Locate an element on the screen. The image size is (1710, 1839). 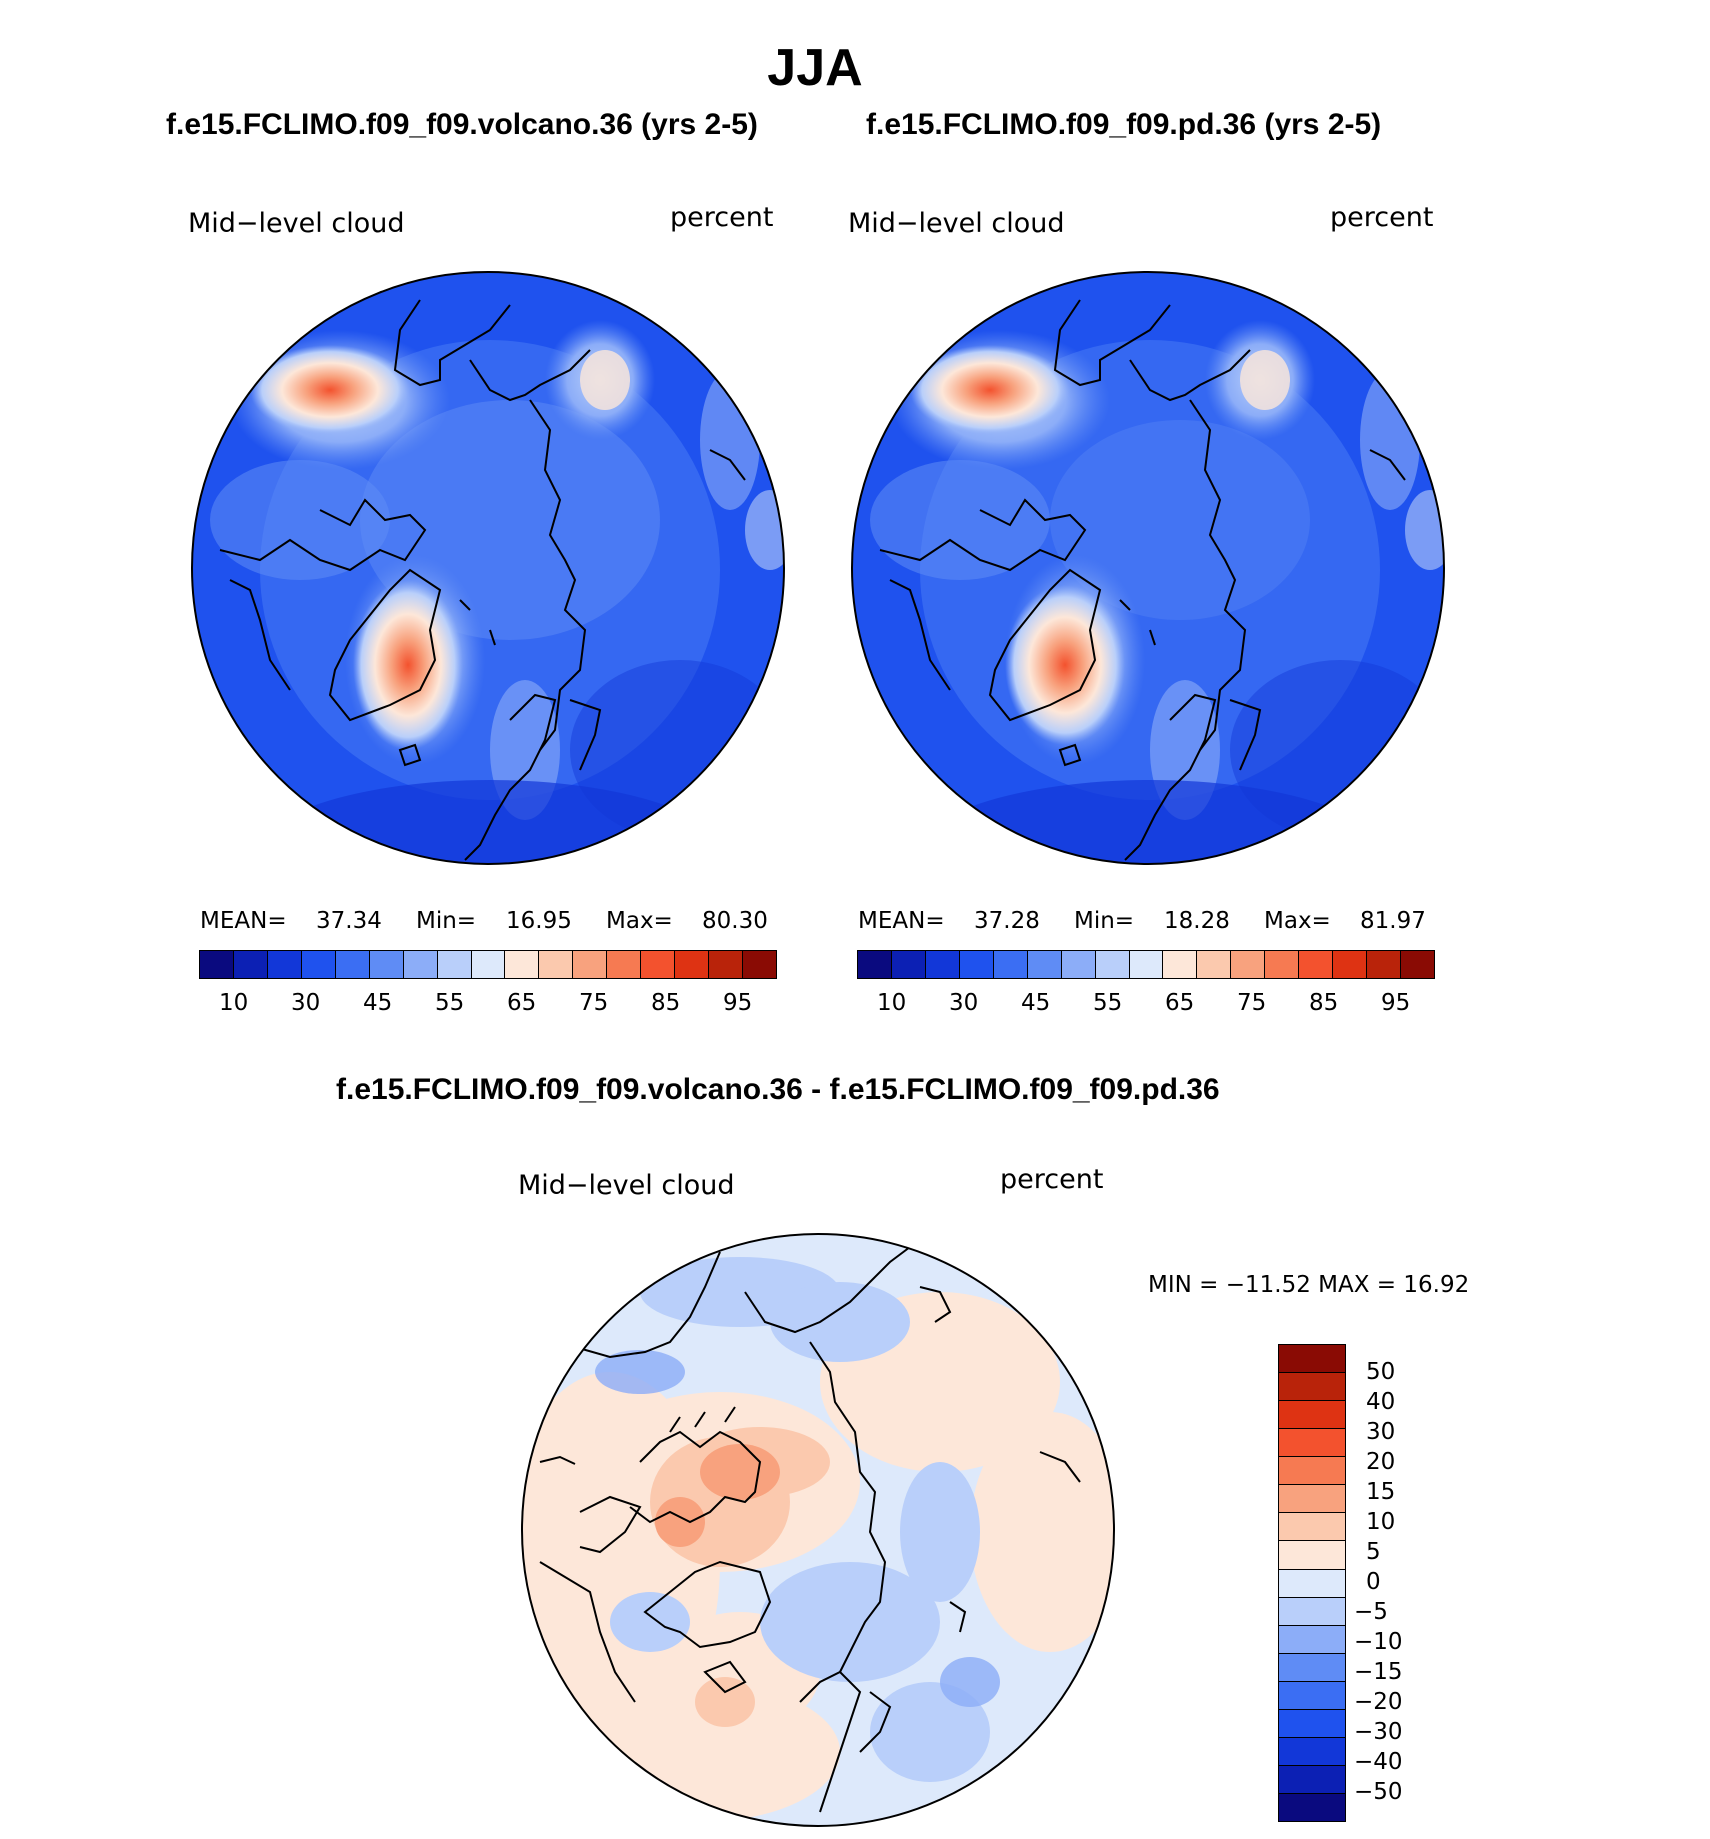
volcano-colorbar-ticks: 10 30 45 55 65 75 85 95 is located at coordinates (488, 1005).